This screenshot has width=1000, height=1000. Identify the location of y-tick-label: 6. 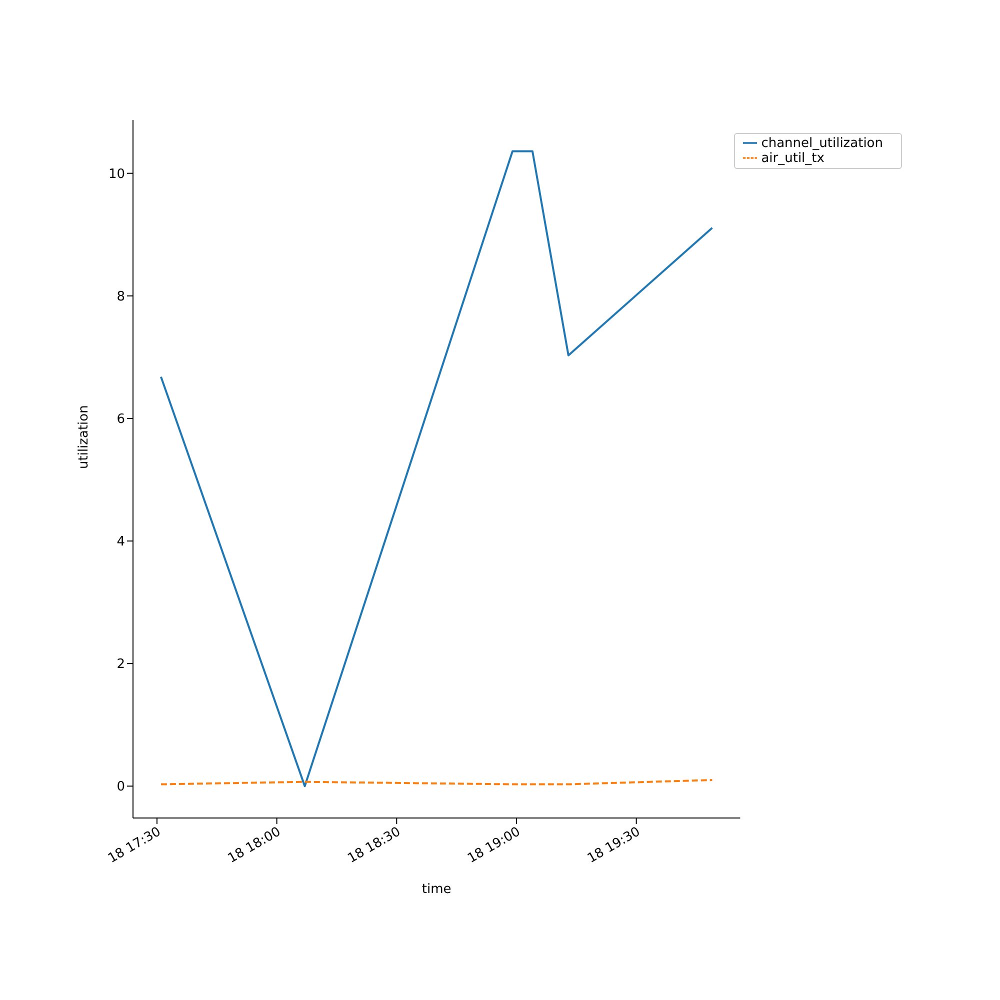
(120, 420).